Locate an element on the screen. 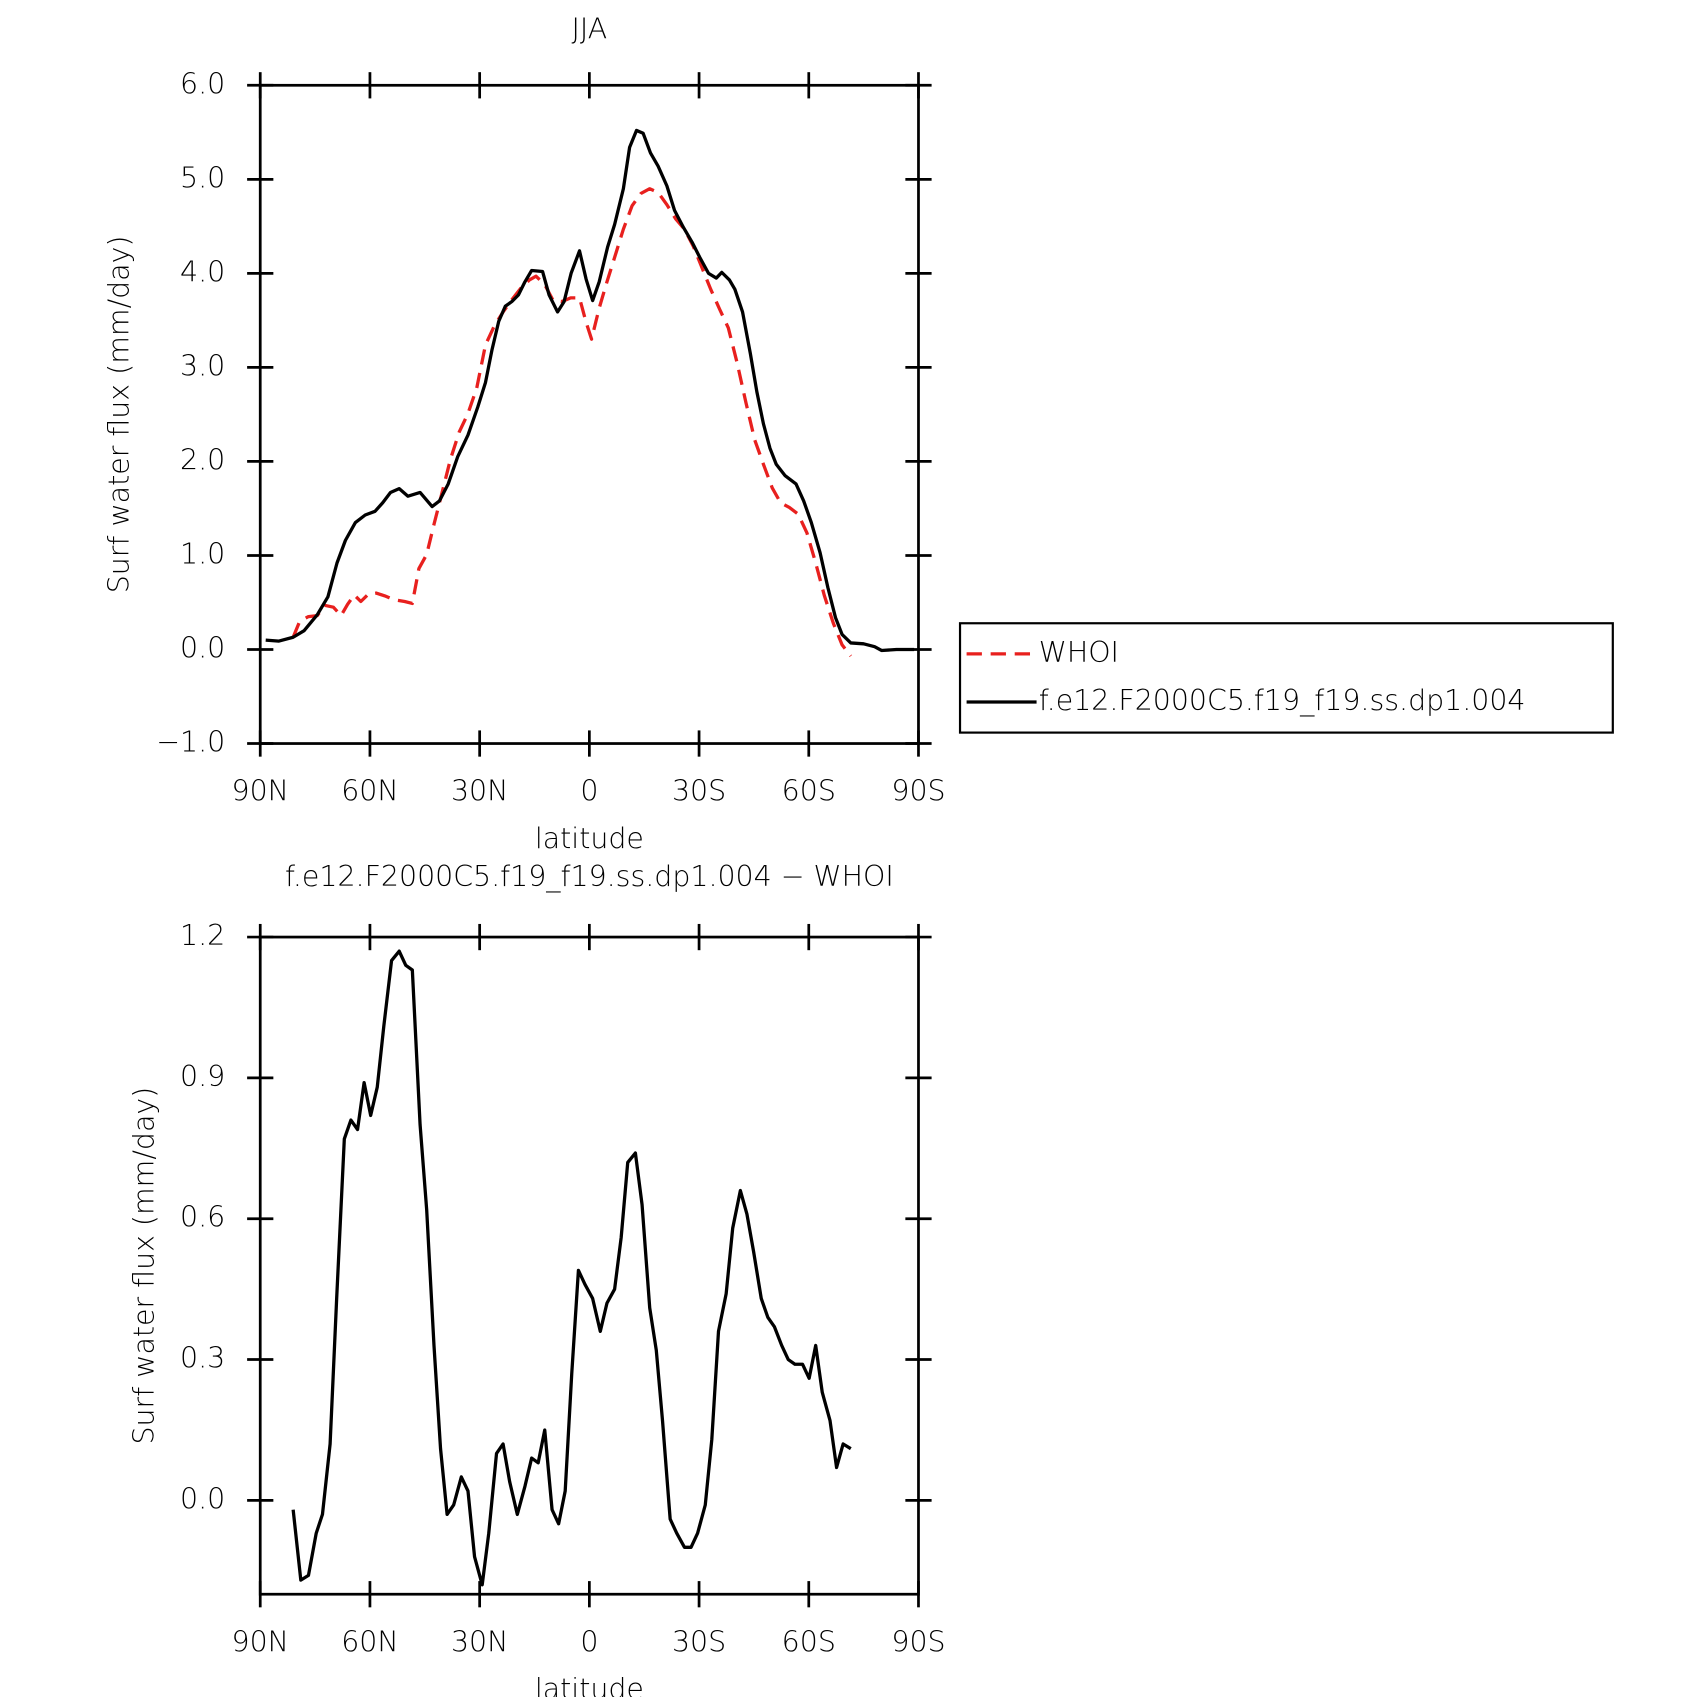  y-tick-label: 5.0 is located at coordinates (202, 177).